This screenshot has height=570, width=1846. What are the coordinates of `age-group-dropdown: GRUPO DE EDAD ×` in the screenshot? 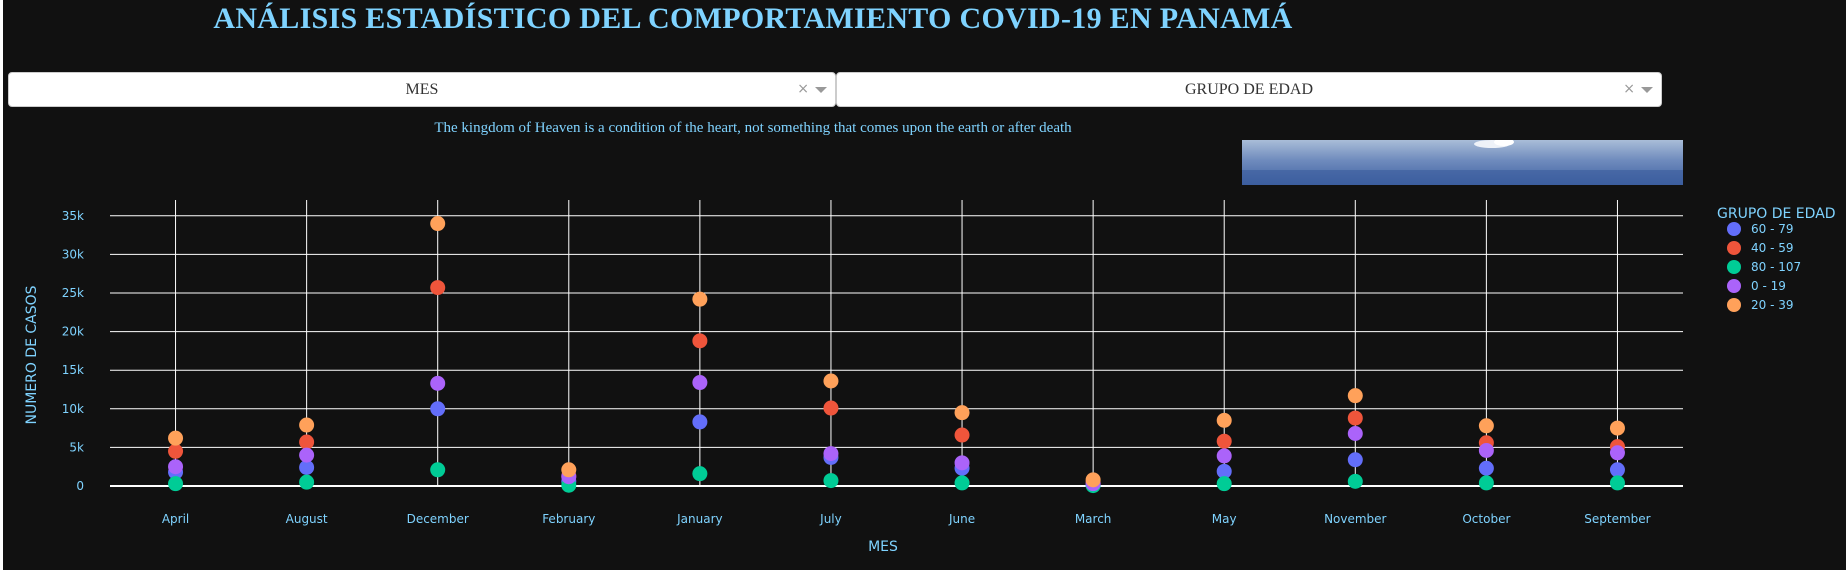 It's located at (1249, 89).